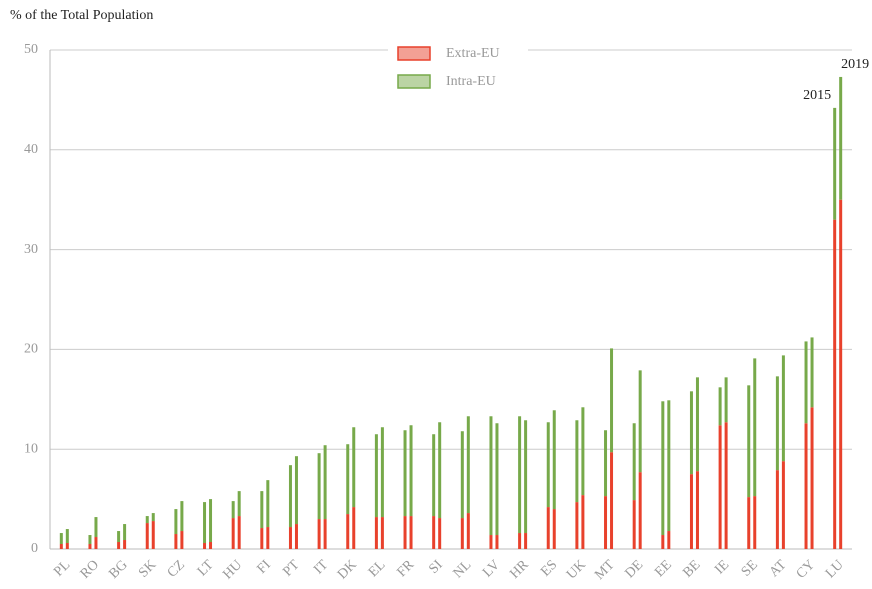 The height and width of the screenshot is (589, 872). What do you see at coordinates (663, 568) in the screenshot?
I see `x-tick-label: EE` at bounding box center [663, 568].